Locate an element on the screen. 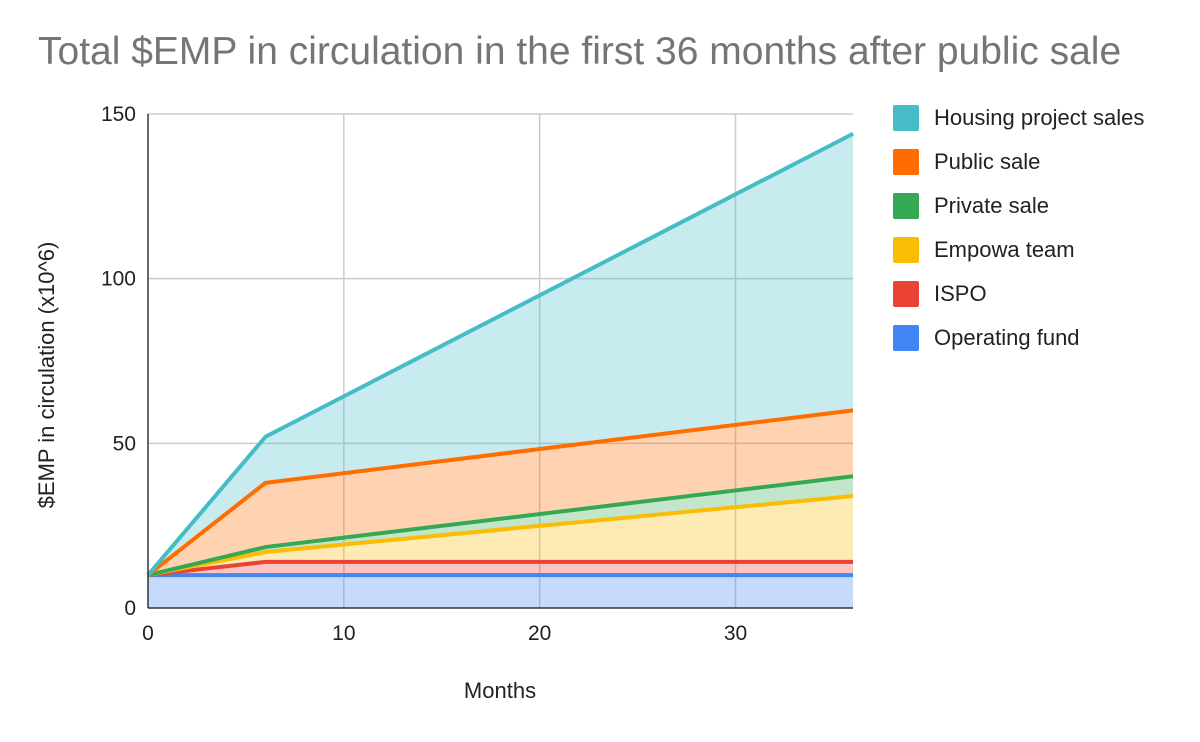  area-empowa-team is located at coordinates (500, 536).